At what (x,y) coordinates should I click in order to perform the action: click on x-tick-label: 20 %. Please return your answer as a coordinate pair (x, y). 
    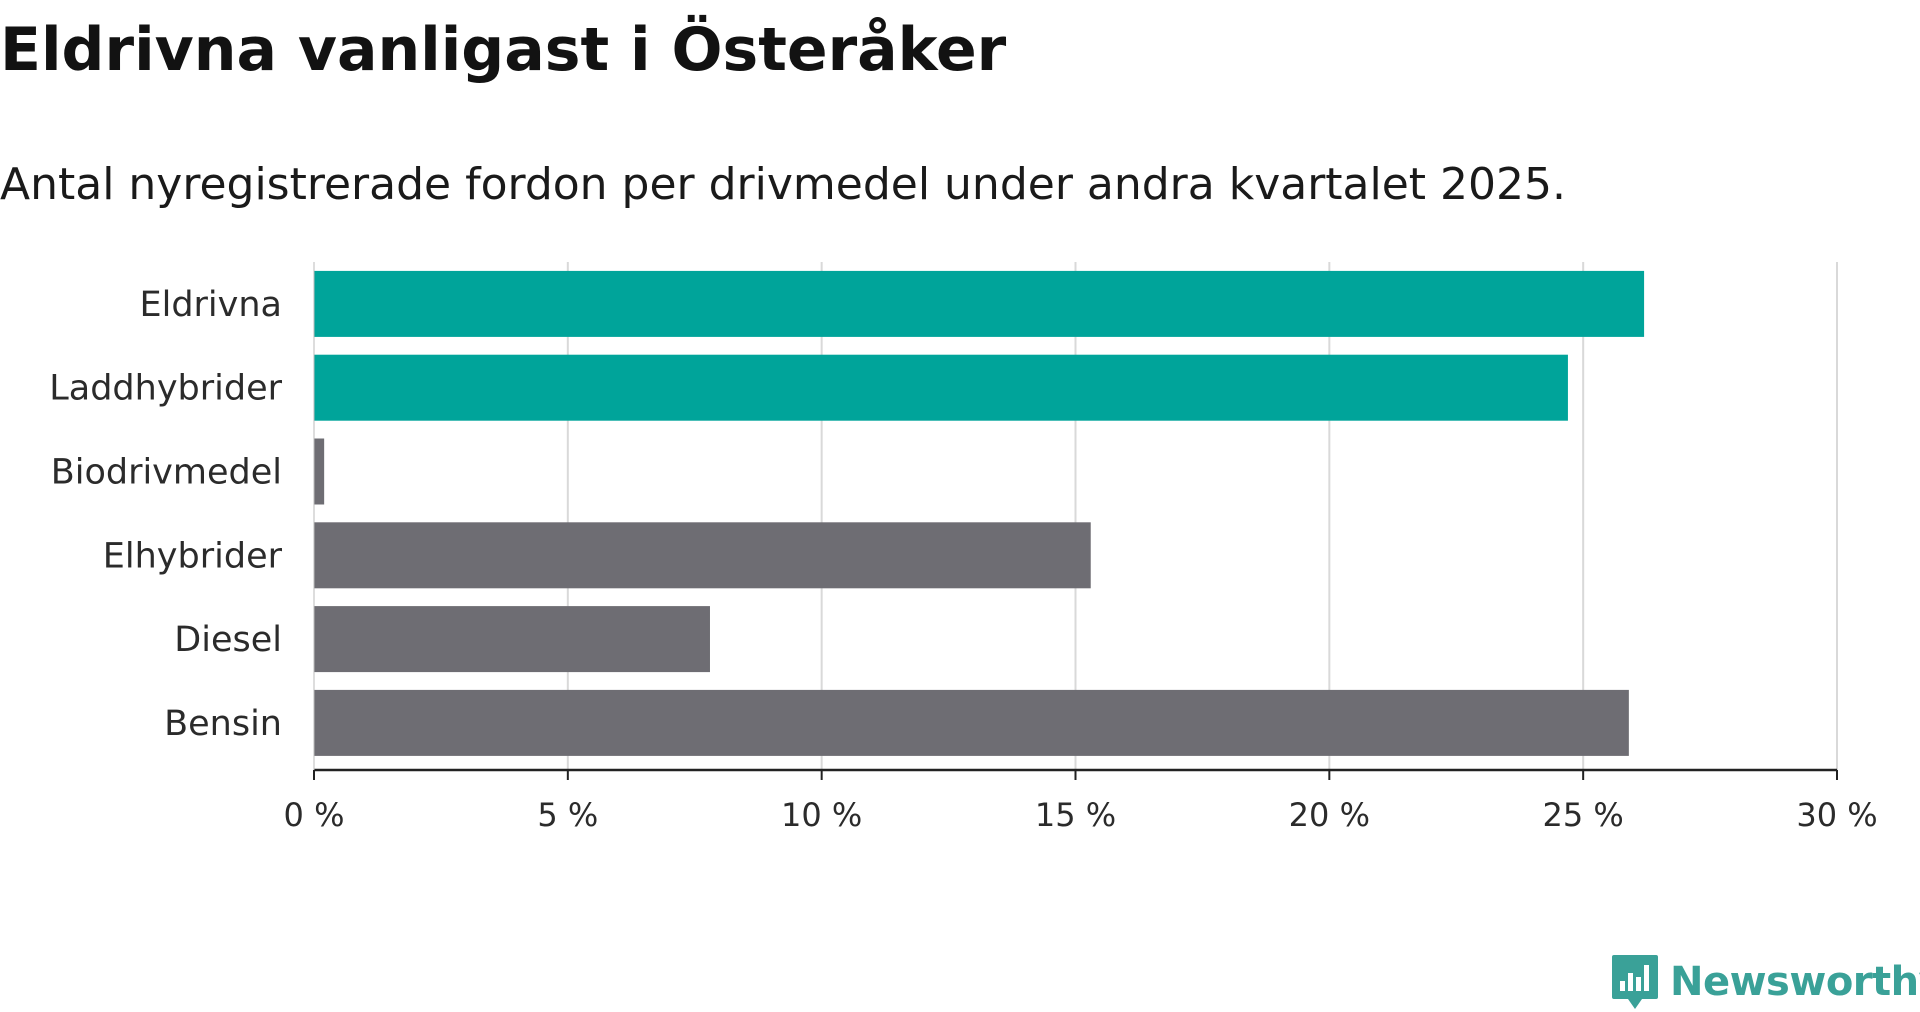
    Looking at the image, I should click on (1329, 815).